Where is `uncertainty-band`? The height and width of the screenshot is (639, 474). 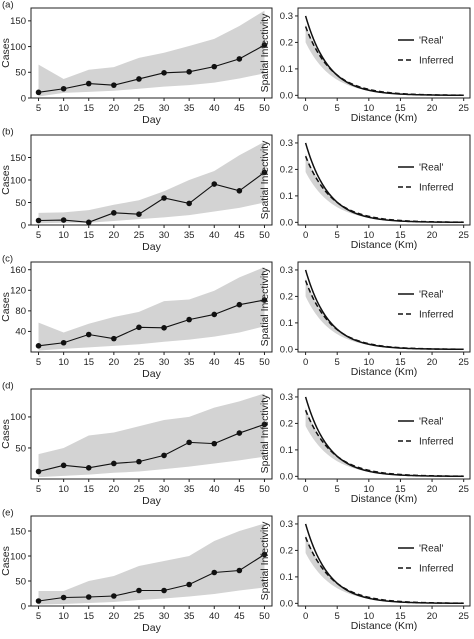
uncertainty-band is located at coordinates (151, 53).